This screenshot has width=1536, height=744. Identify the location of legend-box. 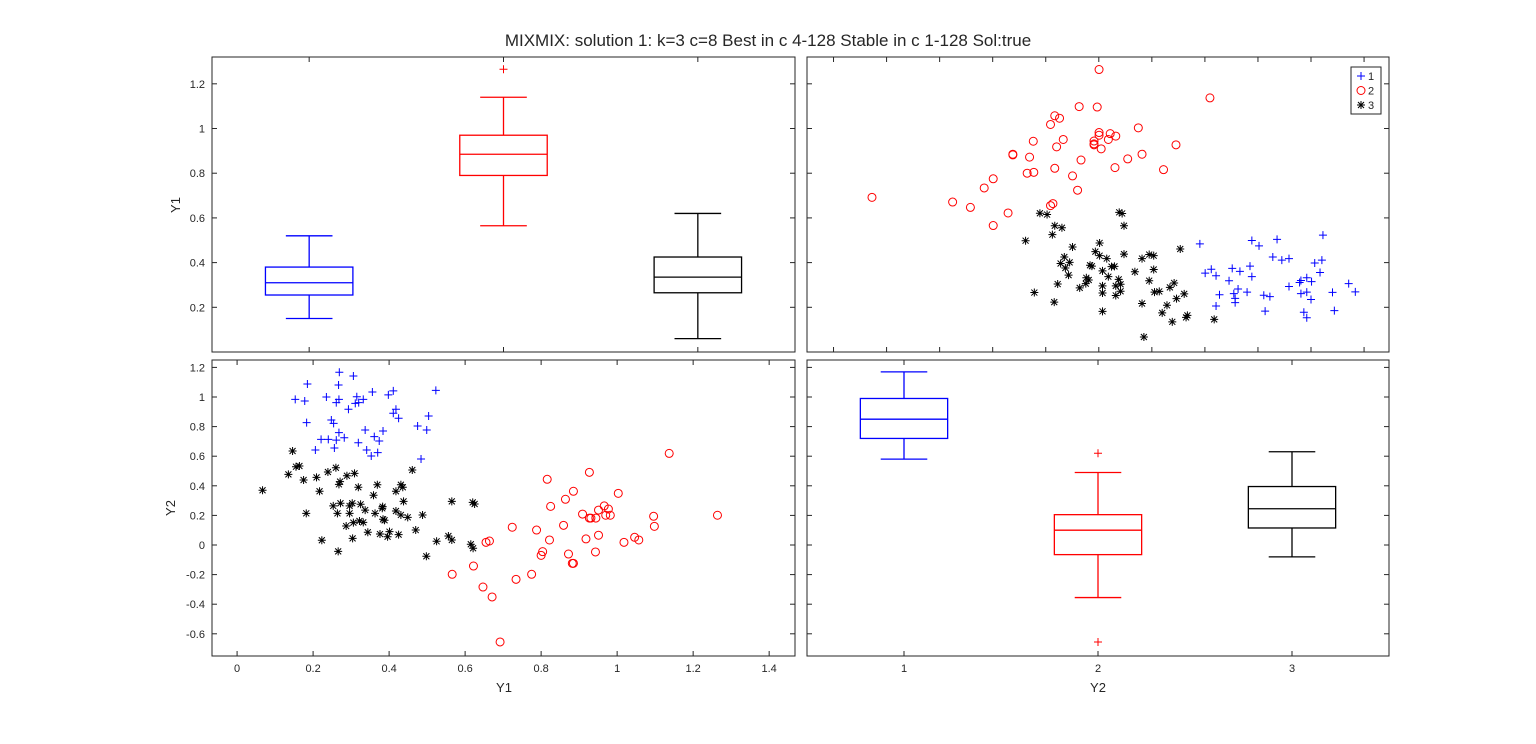
(1366, 90).